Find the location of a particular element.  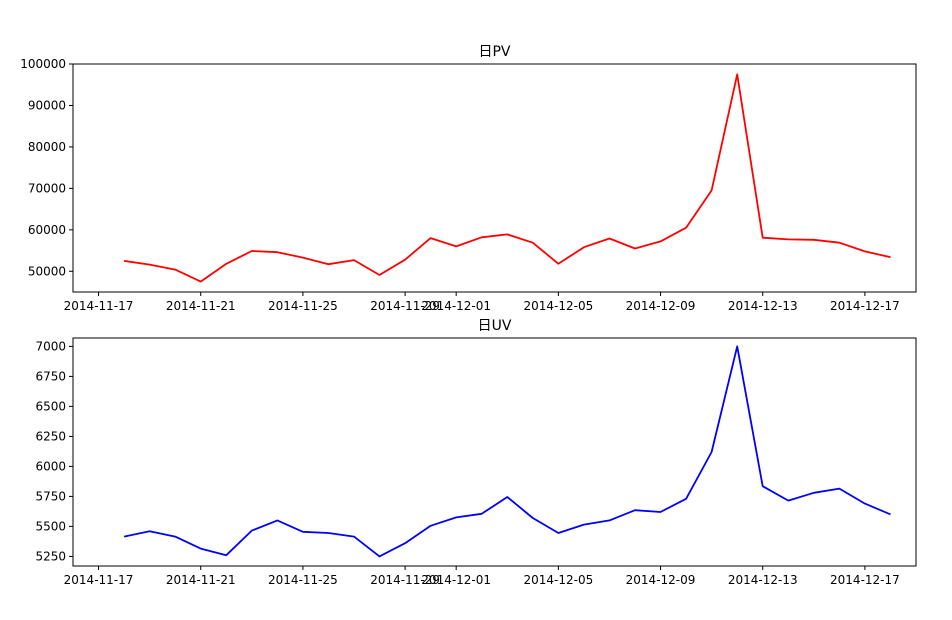

y-tick-label: 7000 is located at coordinates (50, 346).